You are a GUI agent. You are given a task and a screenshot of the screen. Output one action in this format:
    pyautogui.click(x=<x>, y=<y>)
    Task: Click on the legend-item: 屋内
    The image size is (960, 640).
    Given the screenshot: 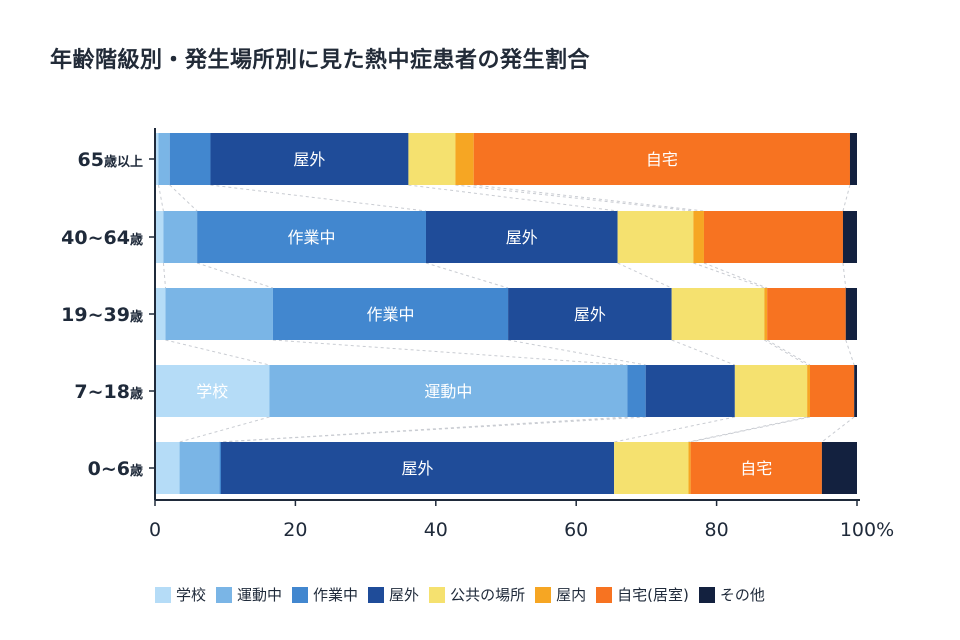 What is the action you would take?
    pyautogui.click(x=560, y=594)
    